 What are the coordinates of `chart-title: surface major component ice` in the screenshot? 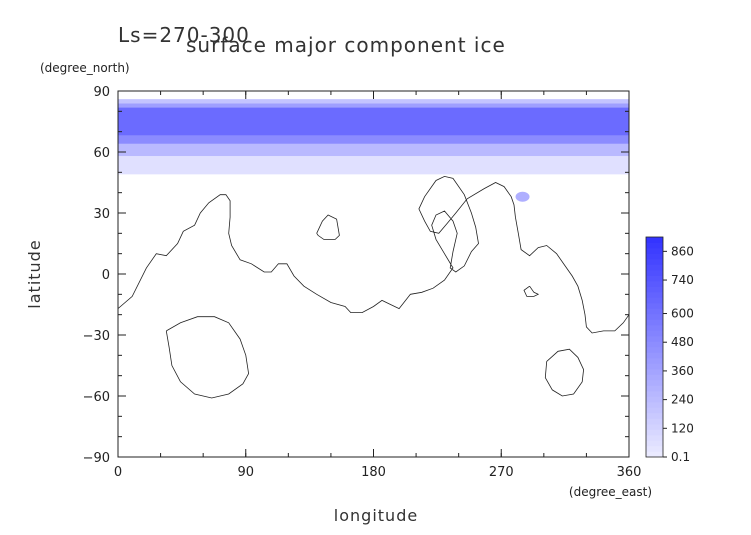 It's located at (346, 45).